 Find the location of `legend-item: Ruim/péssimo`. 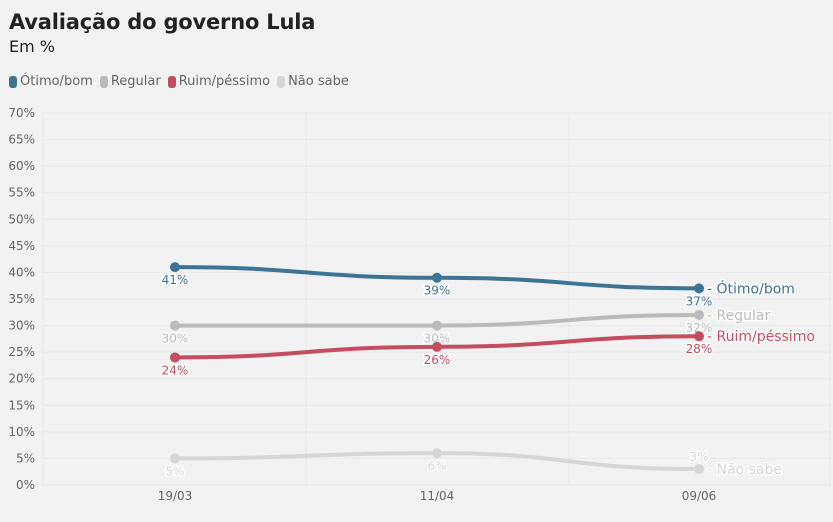

legend-item: Ruim/péssimo is located at coordinates (219, 81).